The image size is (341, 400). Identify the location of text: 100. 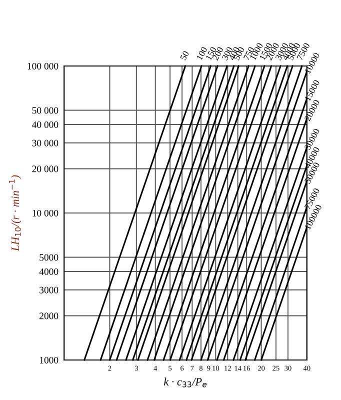
(202, 53).